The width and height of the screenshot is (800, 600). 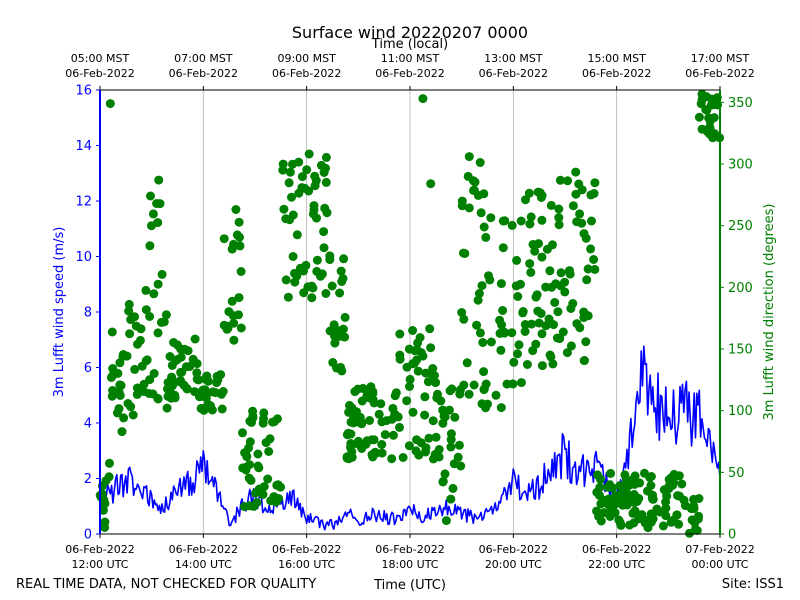 I want to click on left-tick-label: 2, so click(x=88, y=479).